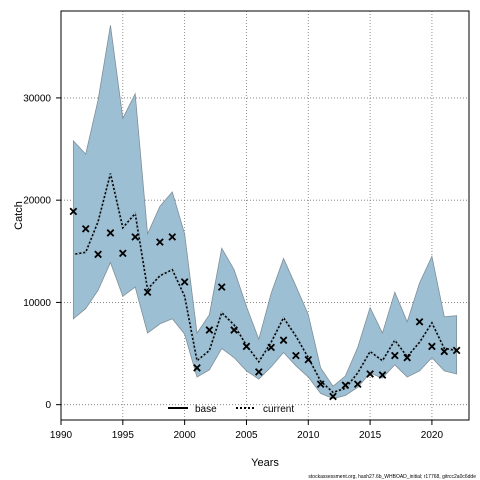 This screenshot has width=480, height=480. I want to click on y-tick-label: 20000, so click(37, 201).